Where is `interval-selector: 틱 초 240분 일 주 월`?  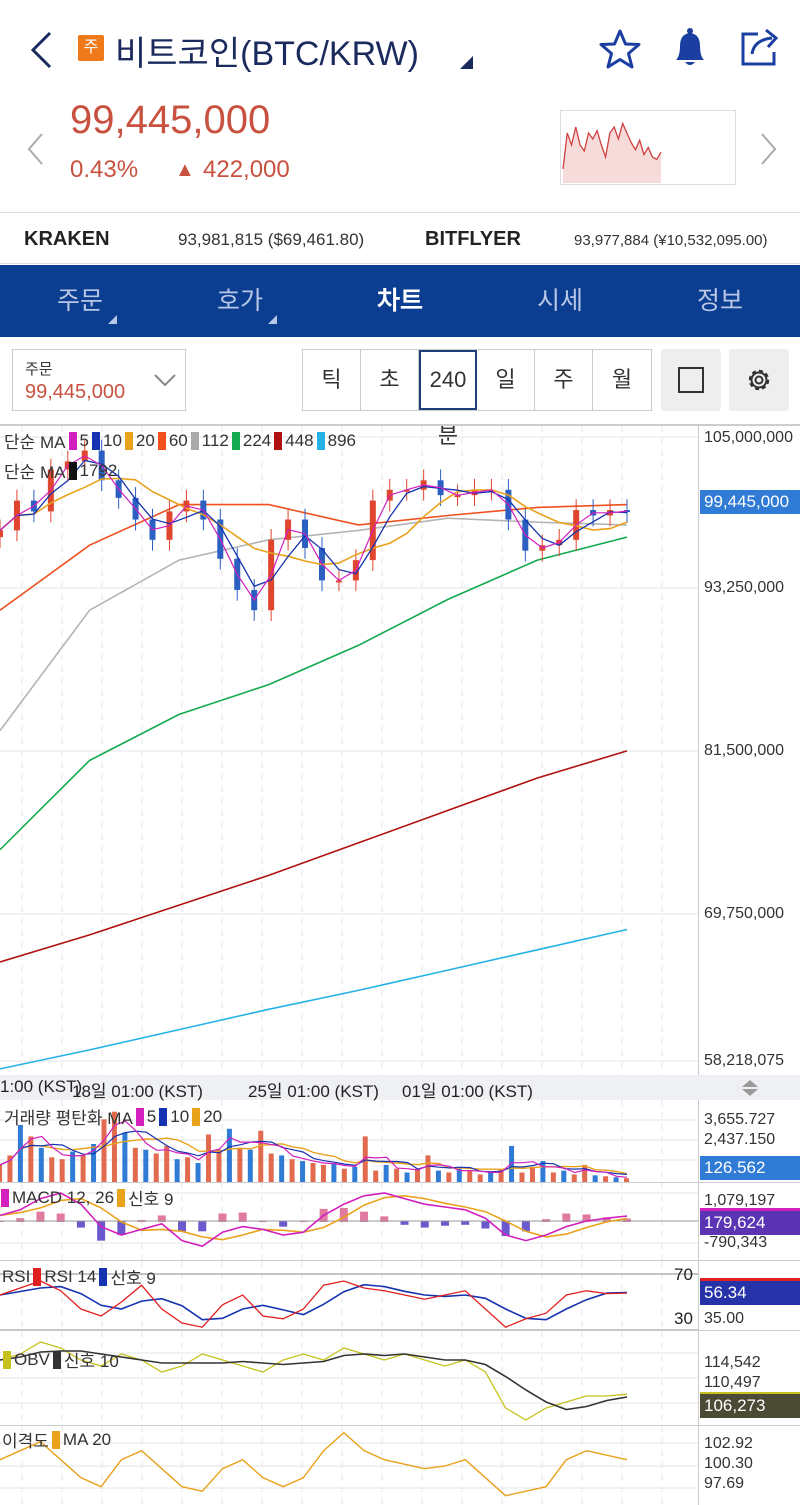
interval-selector: 틱 초 240분 일 주 월 is located at coordinates (477, 398).